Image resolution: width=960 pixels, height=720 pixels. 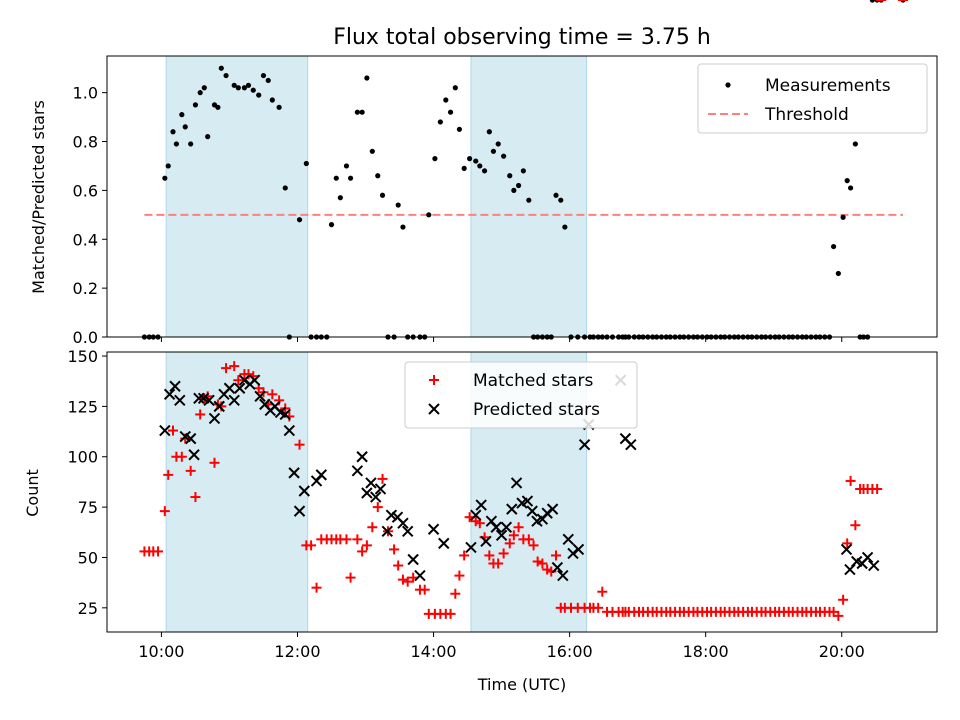 I want to click on legend-measurements-label: Measurements, so click(x=828, y=86).